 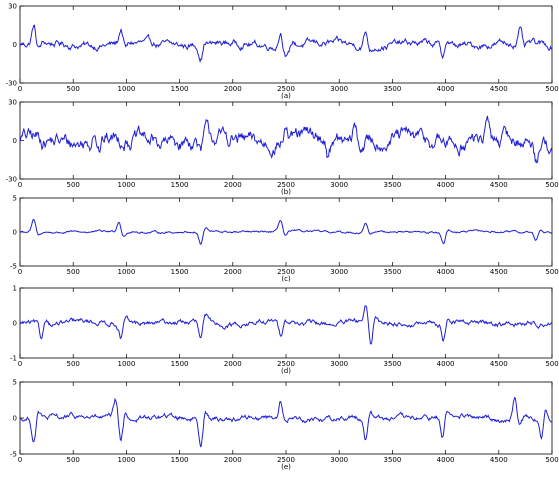 I want to click on panel-2-ytick-label: 30, so click(x=12, y=103).